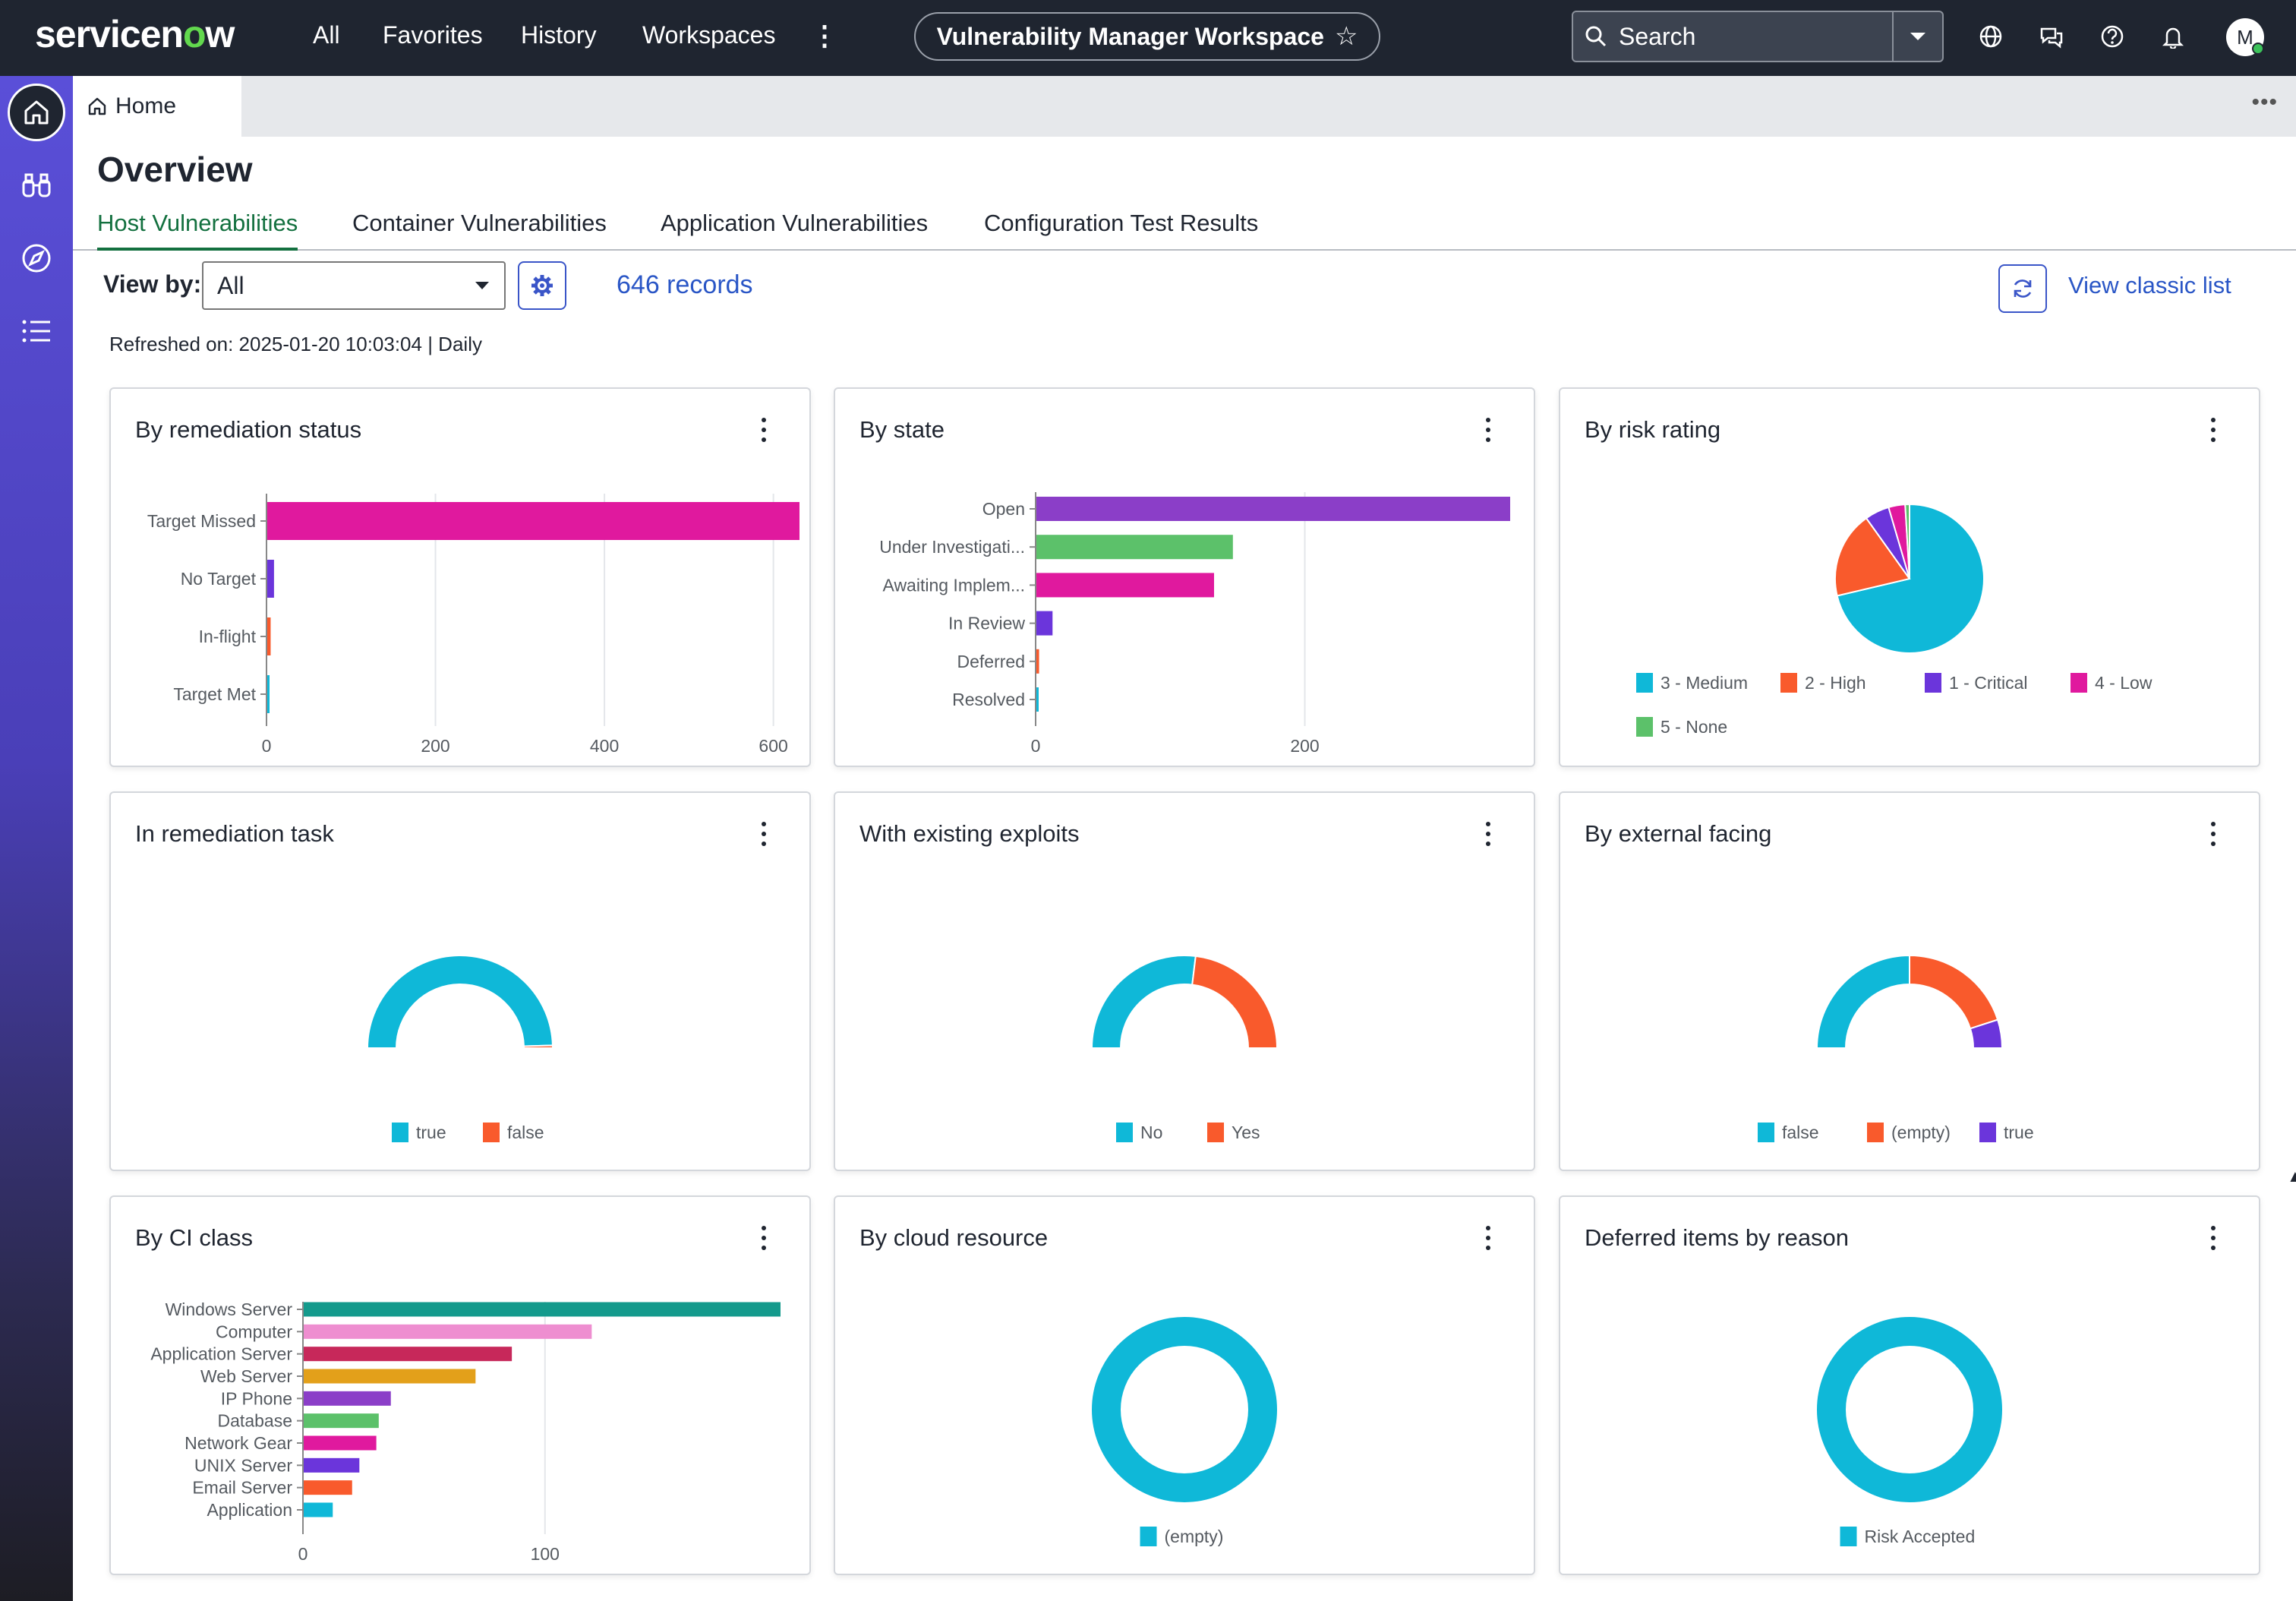 The width and height of the screenshot is (2296, 1601). Describe the element at coordinates (1122, 223) in the screenshot. I see `subtab-configuration-test-results: Configuration Test Results` at that location.